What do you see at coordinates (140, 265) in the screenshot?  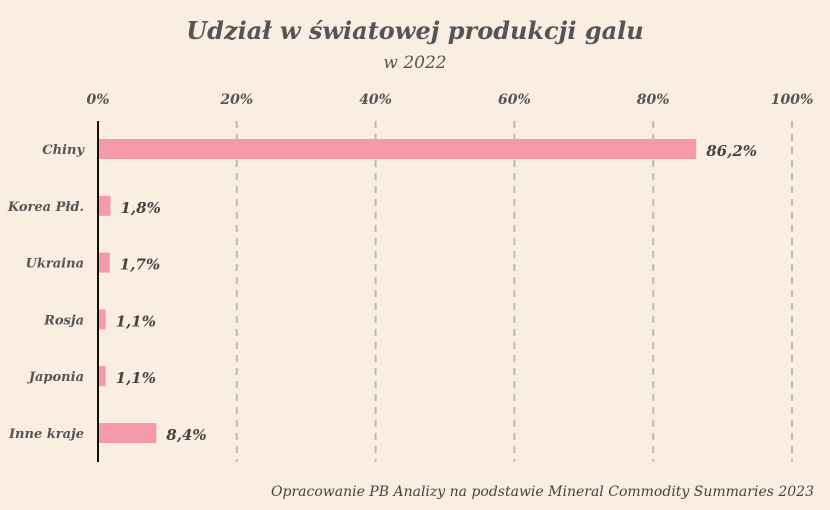 I see `data-label: 1,7%` at bounding box center [140, 265].